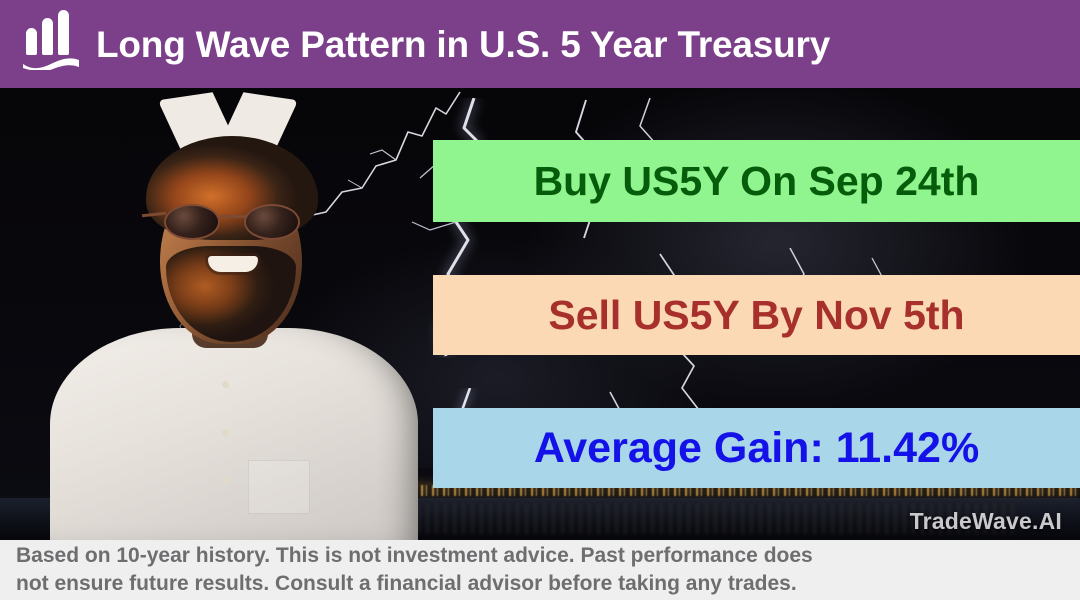 The height and width of the screenshot is (600, 1080). Describe the element at coordinates (360, 178) in the screenshot. I see `lightning-bolt-icon` at that location.